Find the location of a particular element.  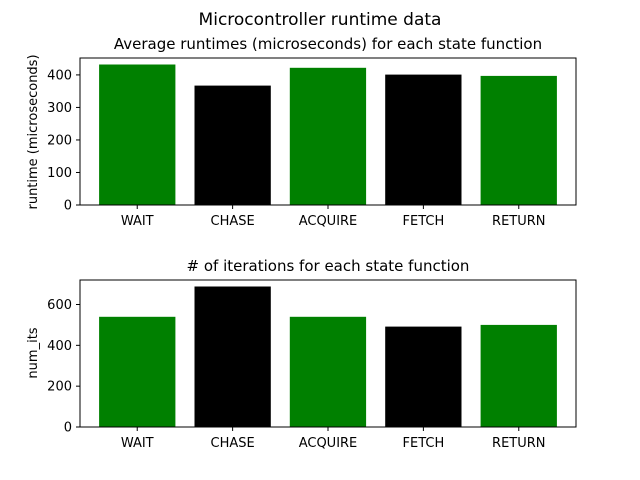

iterations-chart-title: # of iterations for each state function is located at coordinates (328, 266).